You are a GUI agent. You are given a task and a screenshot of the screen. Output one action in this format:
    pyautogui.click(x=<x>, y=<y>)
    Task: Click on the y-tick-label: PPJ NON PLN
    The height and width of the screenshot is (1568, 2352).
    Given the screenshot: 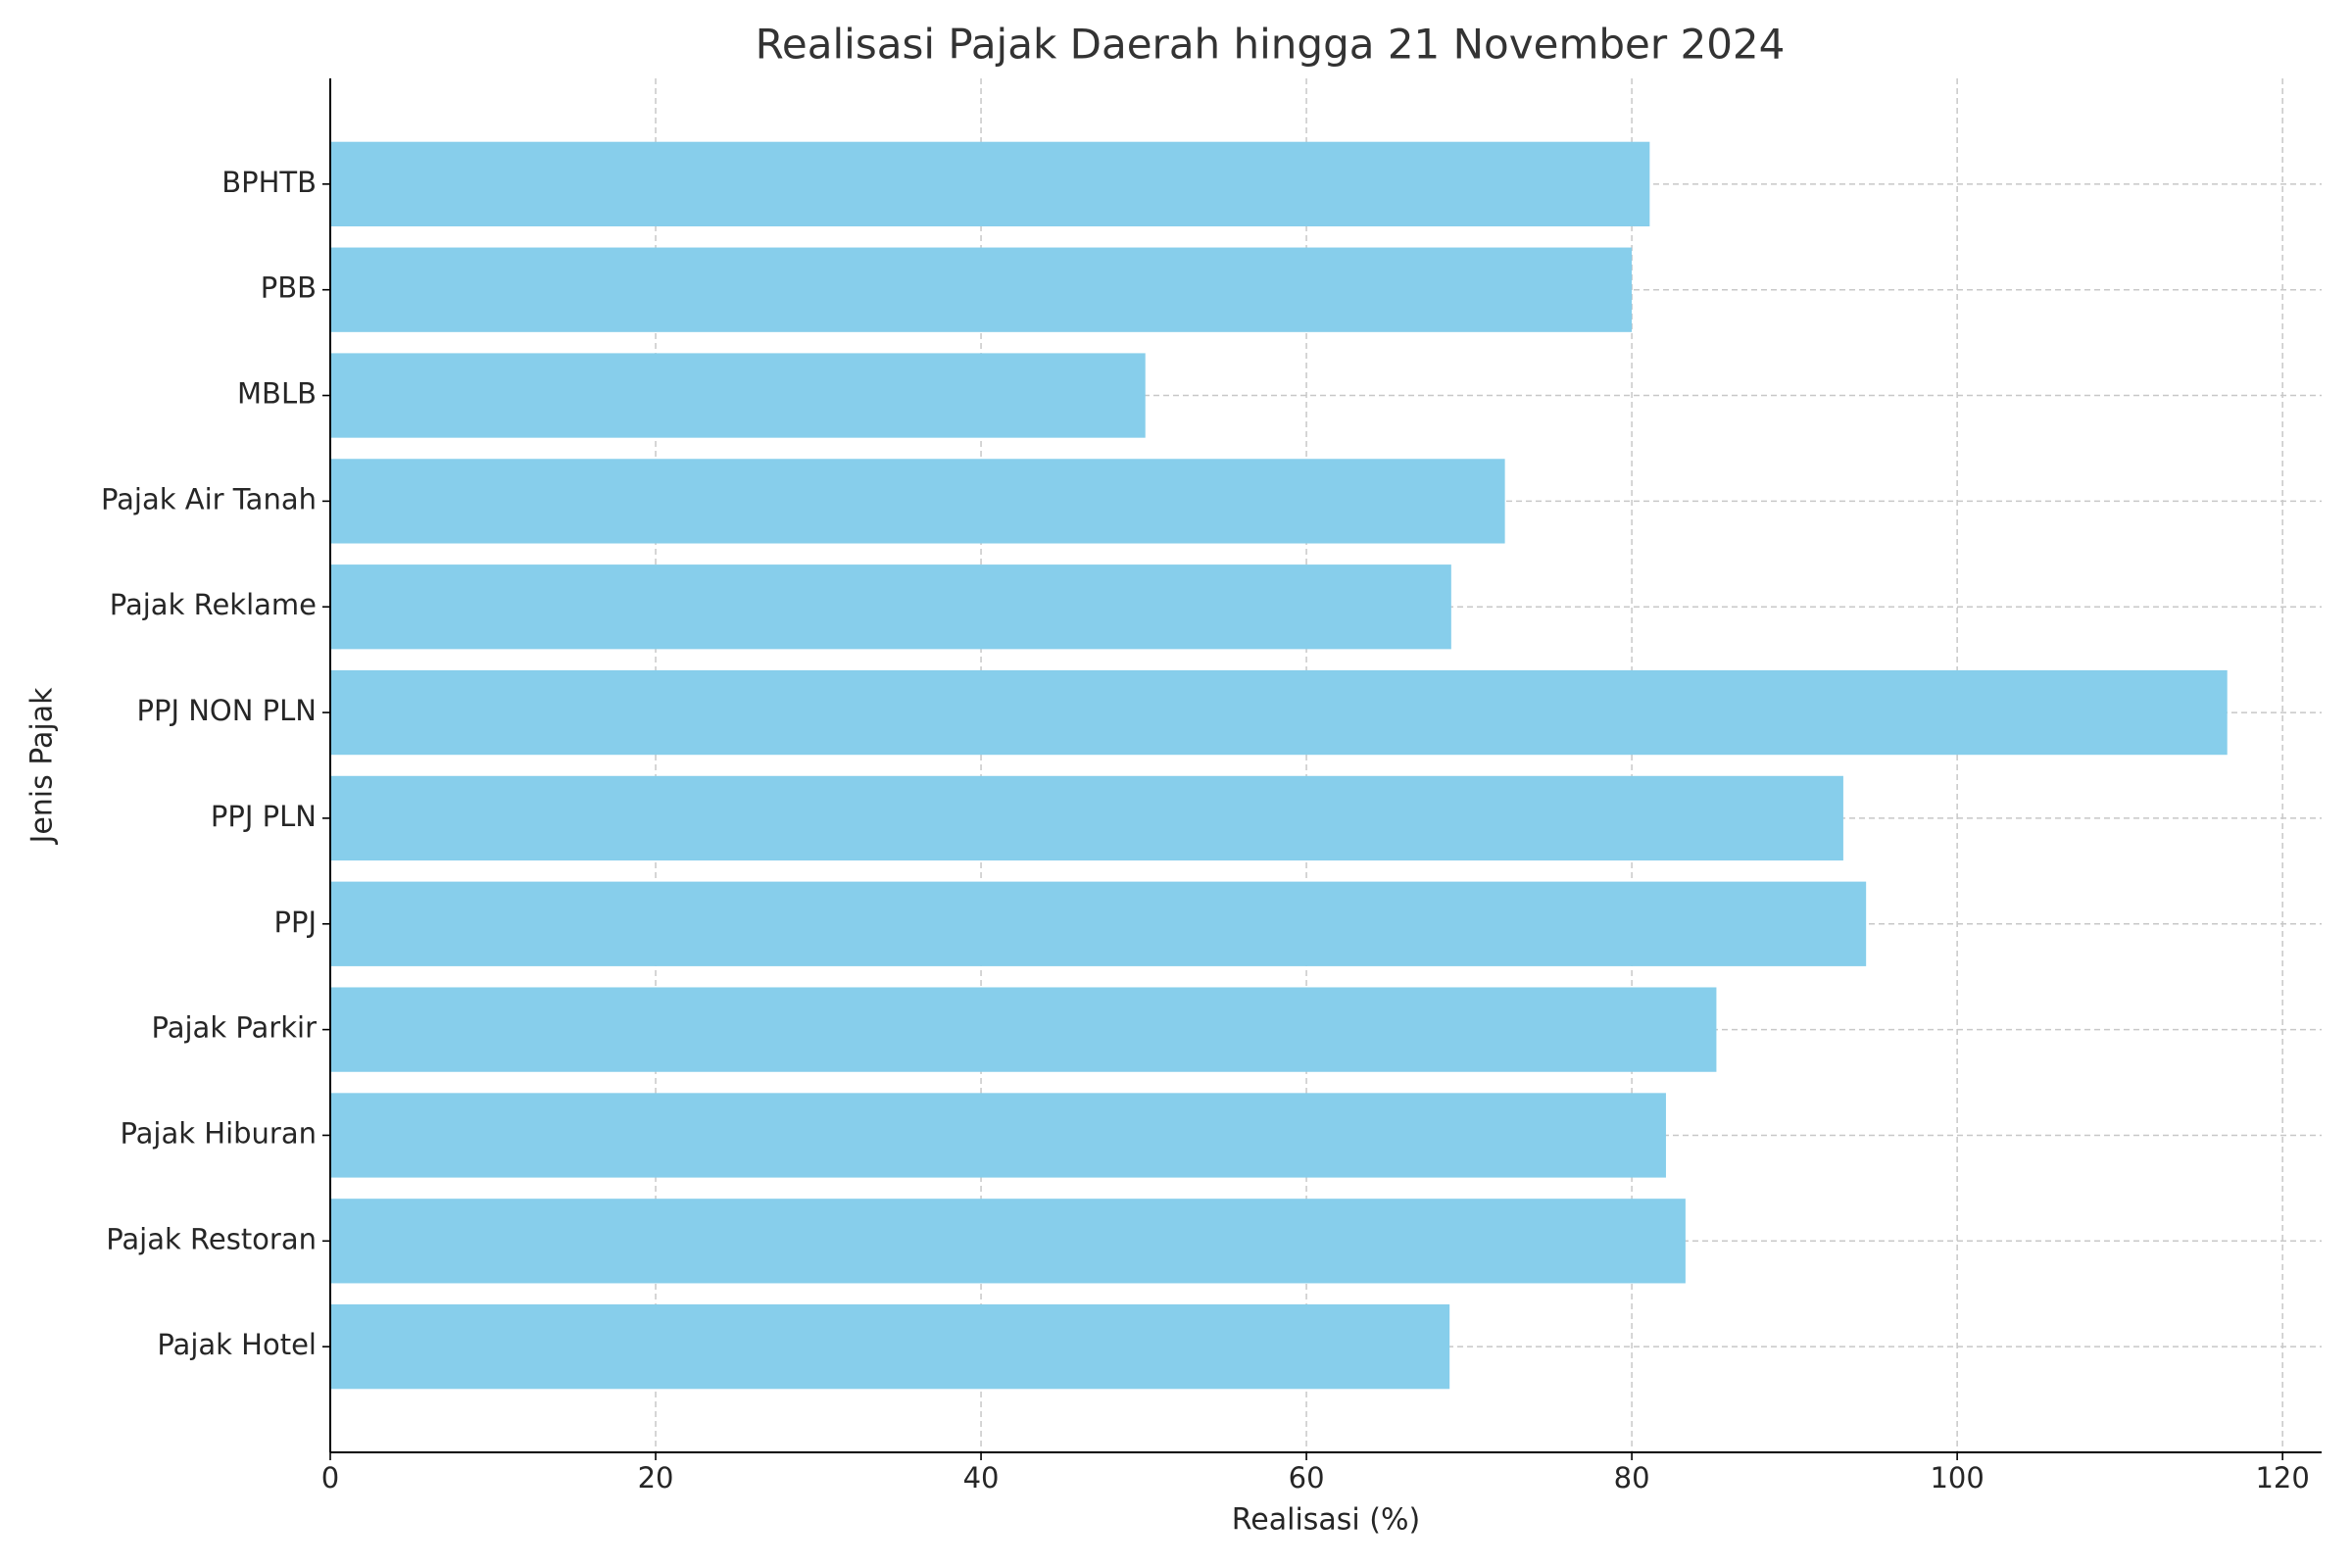 What is the action you would take?
    pyautogui.click(x=226, y=710)
    